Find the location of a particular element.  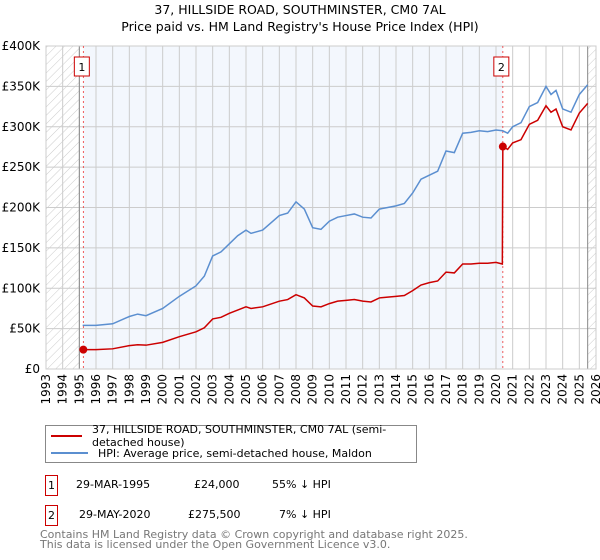

y-tick-label: £150K is located at coordinates (22, 248).